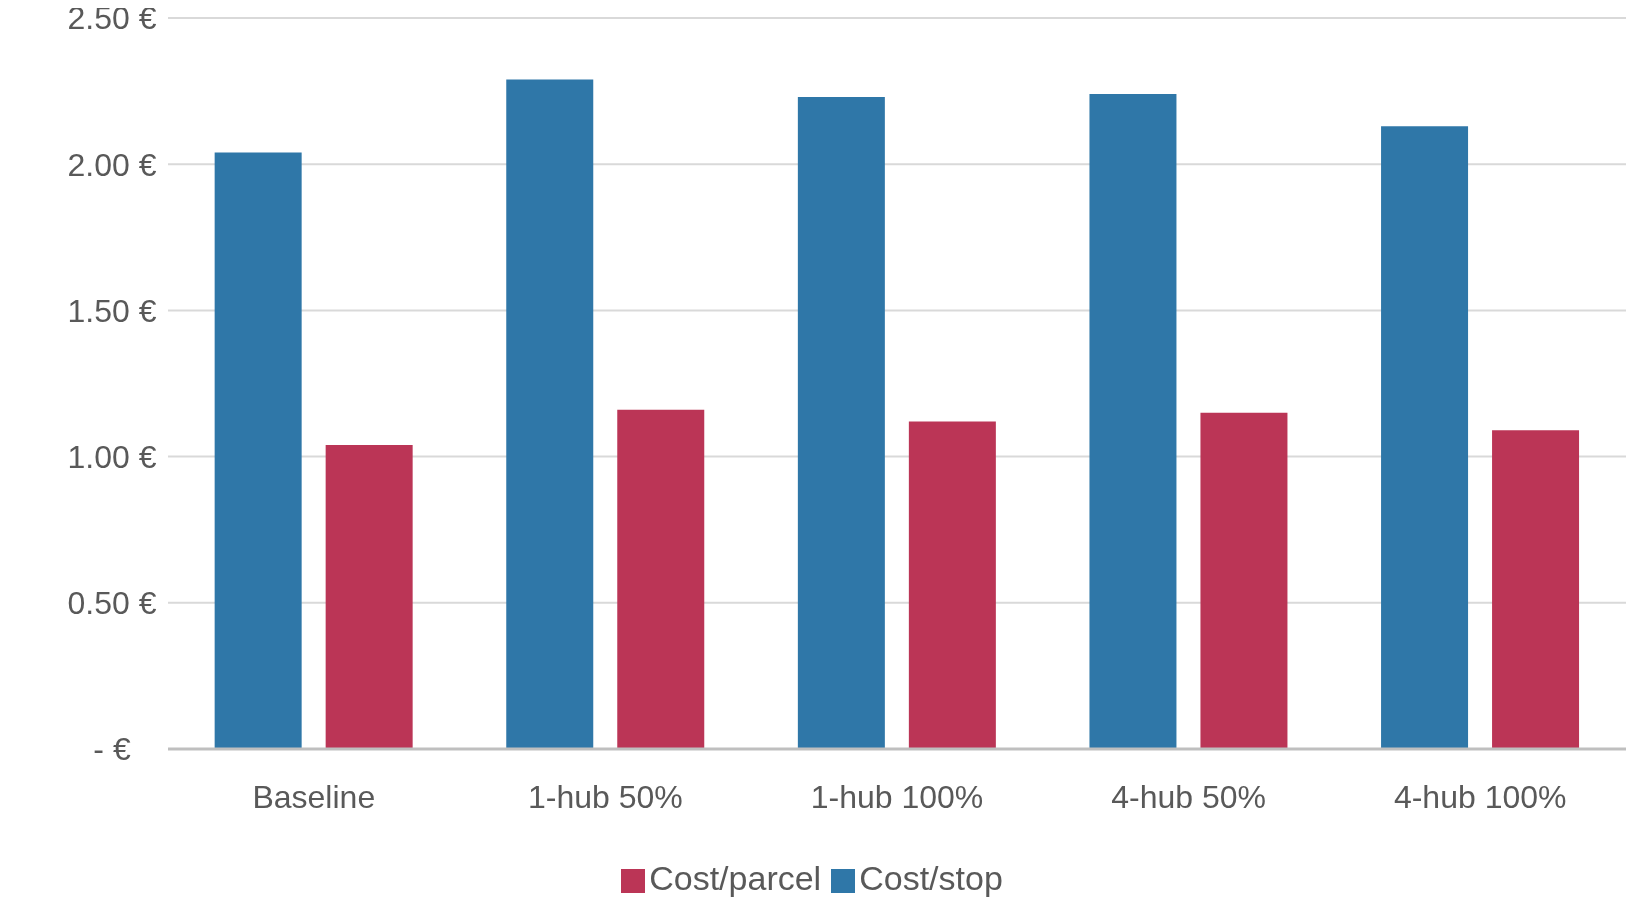 Image resolution: width=1642 pixels, height=922 pixels. What do you see at coordinates (1480, 796) in the screenshot?
I see `x-tick-label: 4-hub 100%` at bounding box center [1480, 796].